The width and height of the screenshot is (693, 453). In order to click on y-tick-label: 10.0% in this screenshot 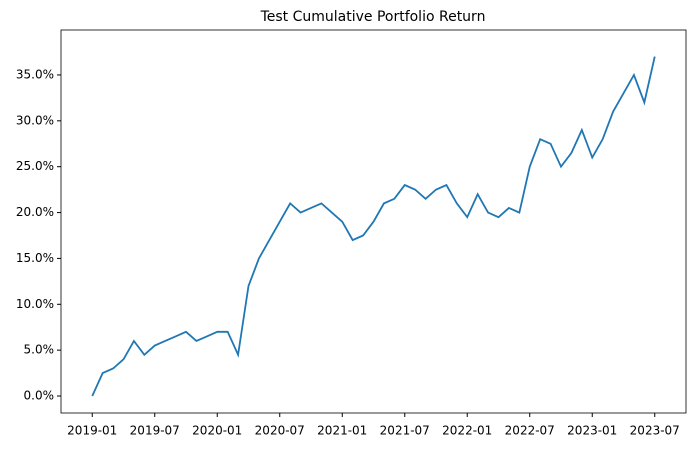, I will do `click(35, 304)`.